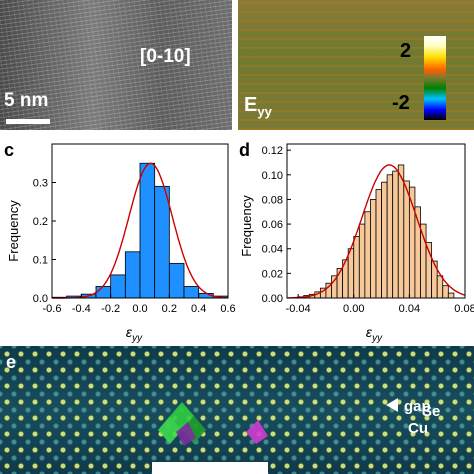 The height and width of the screenshot is (474, 474). I want to click on y-tick-label: 0.10, so click(272, 176).